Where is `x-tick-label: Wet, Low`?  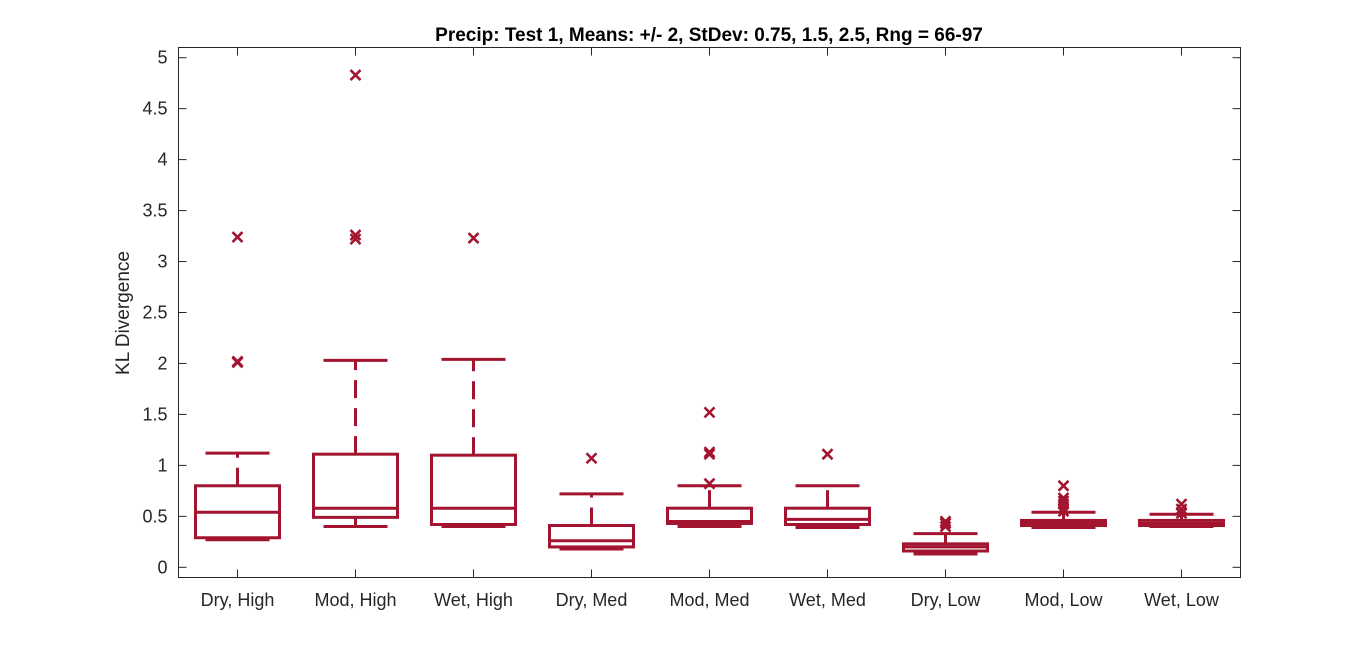 x-tick-label: Wet, Low is located at coordinates (1182, 600).